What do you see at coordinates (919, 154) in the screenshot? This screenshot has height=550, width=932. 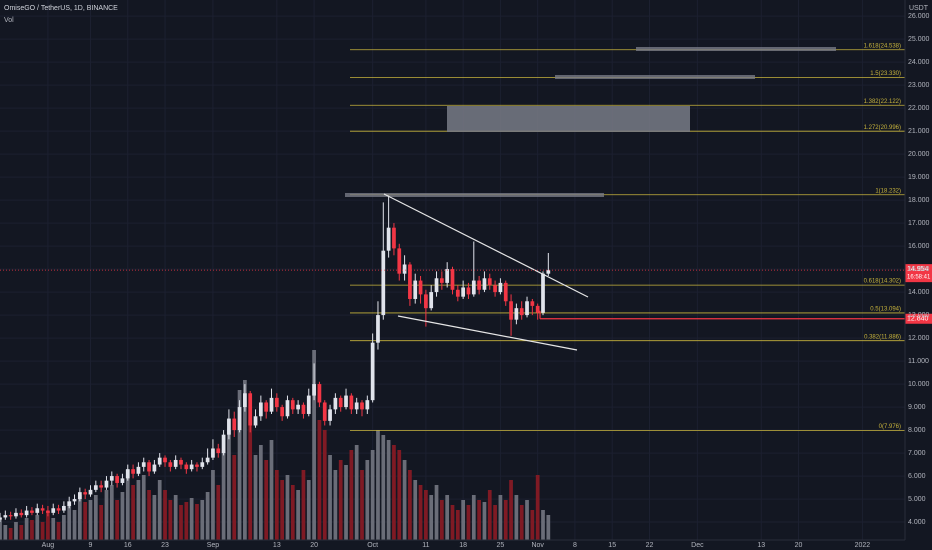 I see `y-tick-label: 20.000` at bounding box center [919, 154].